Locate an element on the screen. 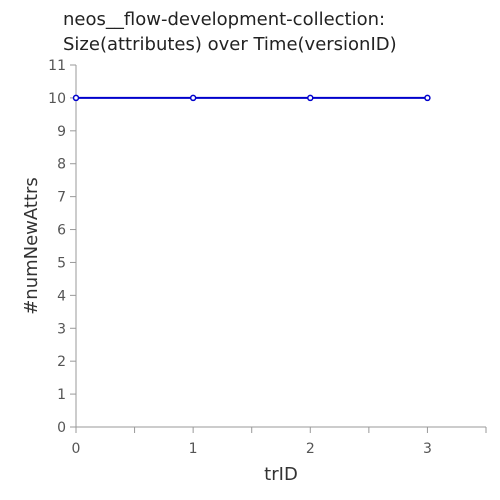  y-tick-label: 6 is located at coordinates (61, 231).